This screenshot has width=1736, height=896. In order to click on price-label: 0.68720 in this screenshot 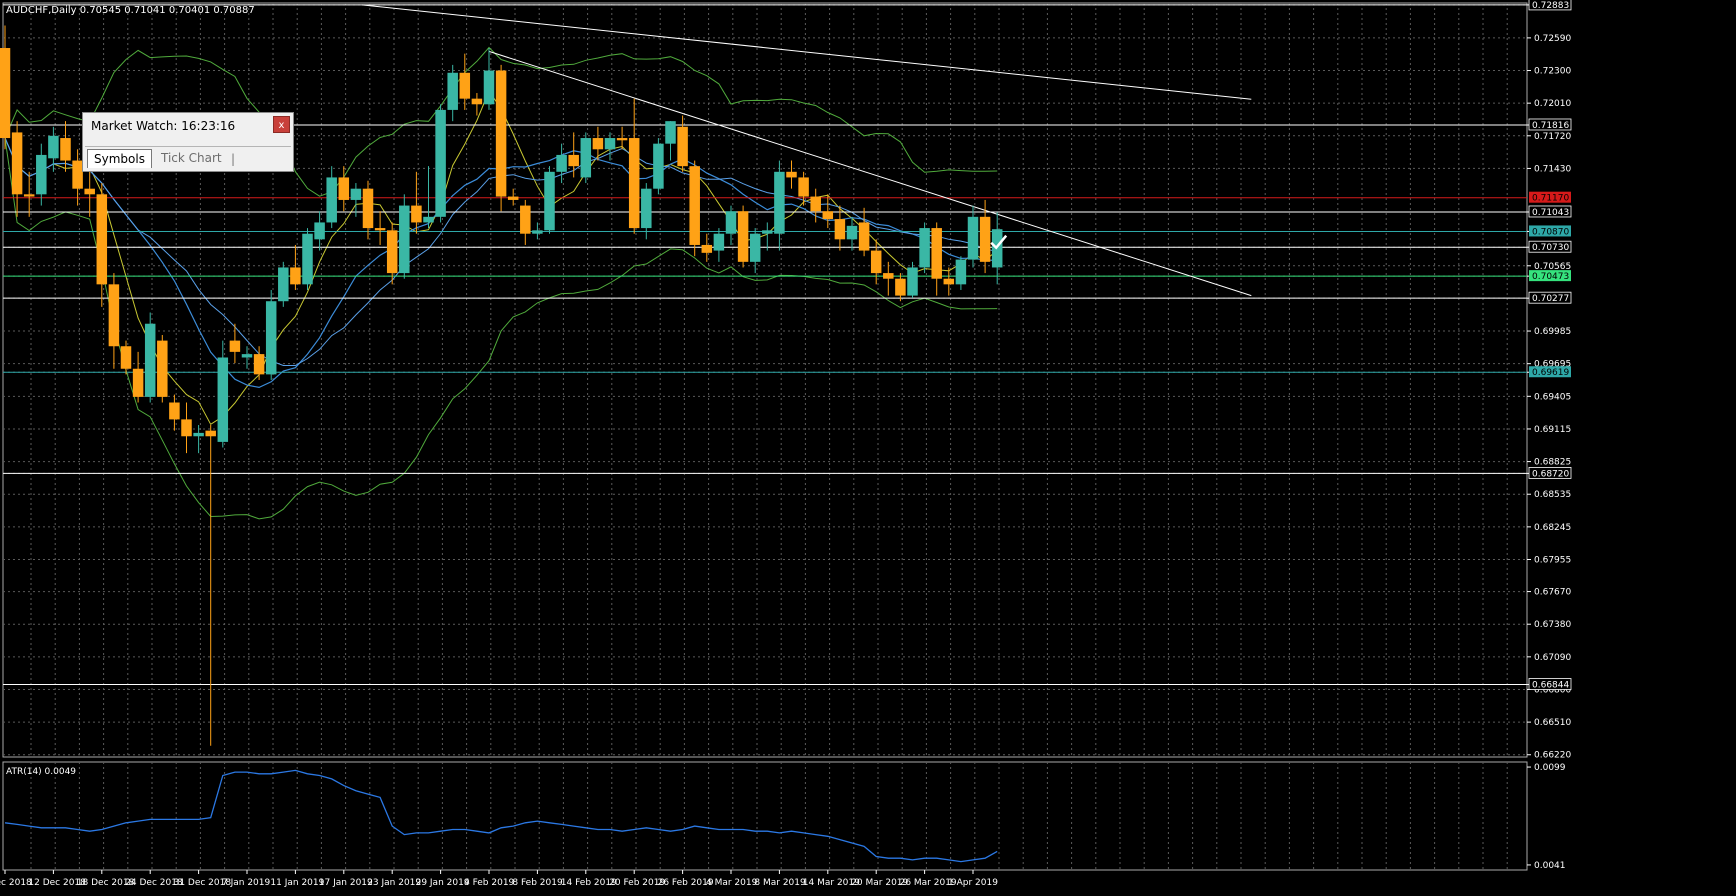, I will do `click(1550, 474)`.